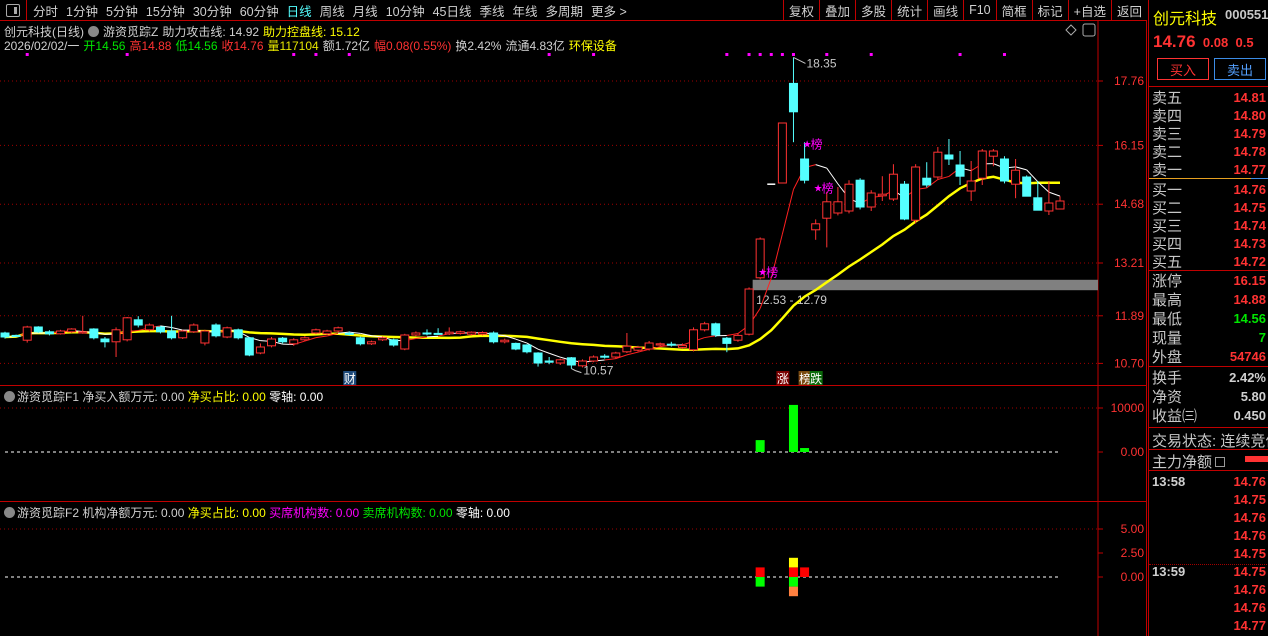  Describe the element at coordinates (1128, 10) in the screenshot. I see `toolbar-button-9: 返回` at that location.